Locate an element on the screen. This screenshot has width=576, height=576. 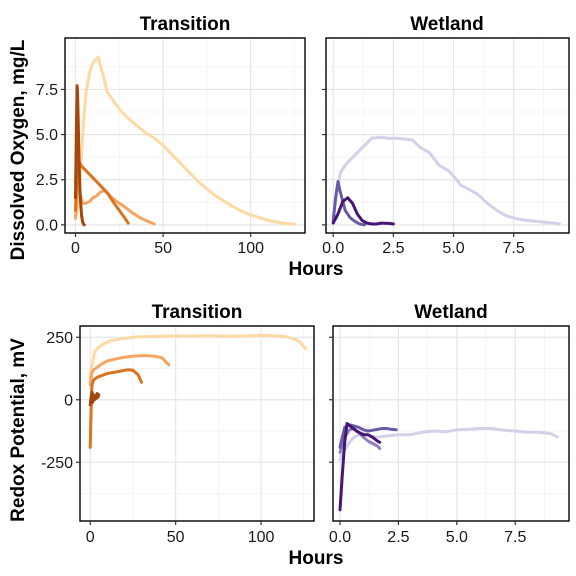
panel-title-do-transition: Transition is located at coordinates (185, 24).